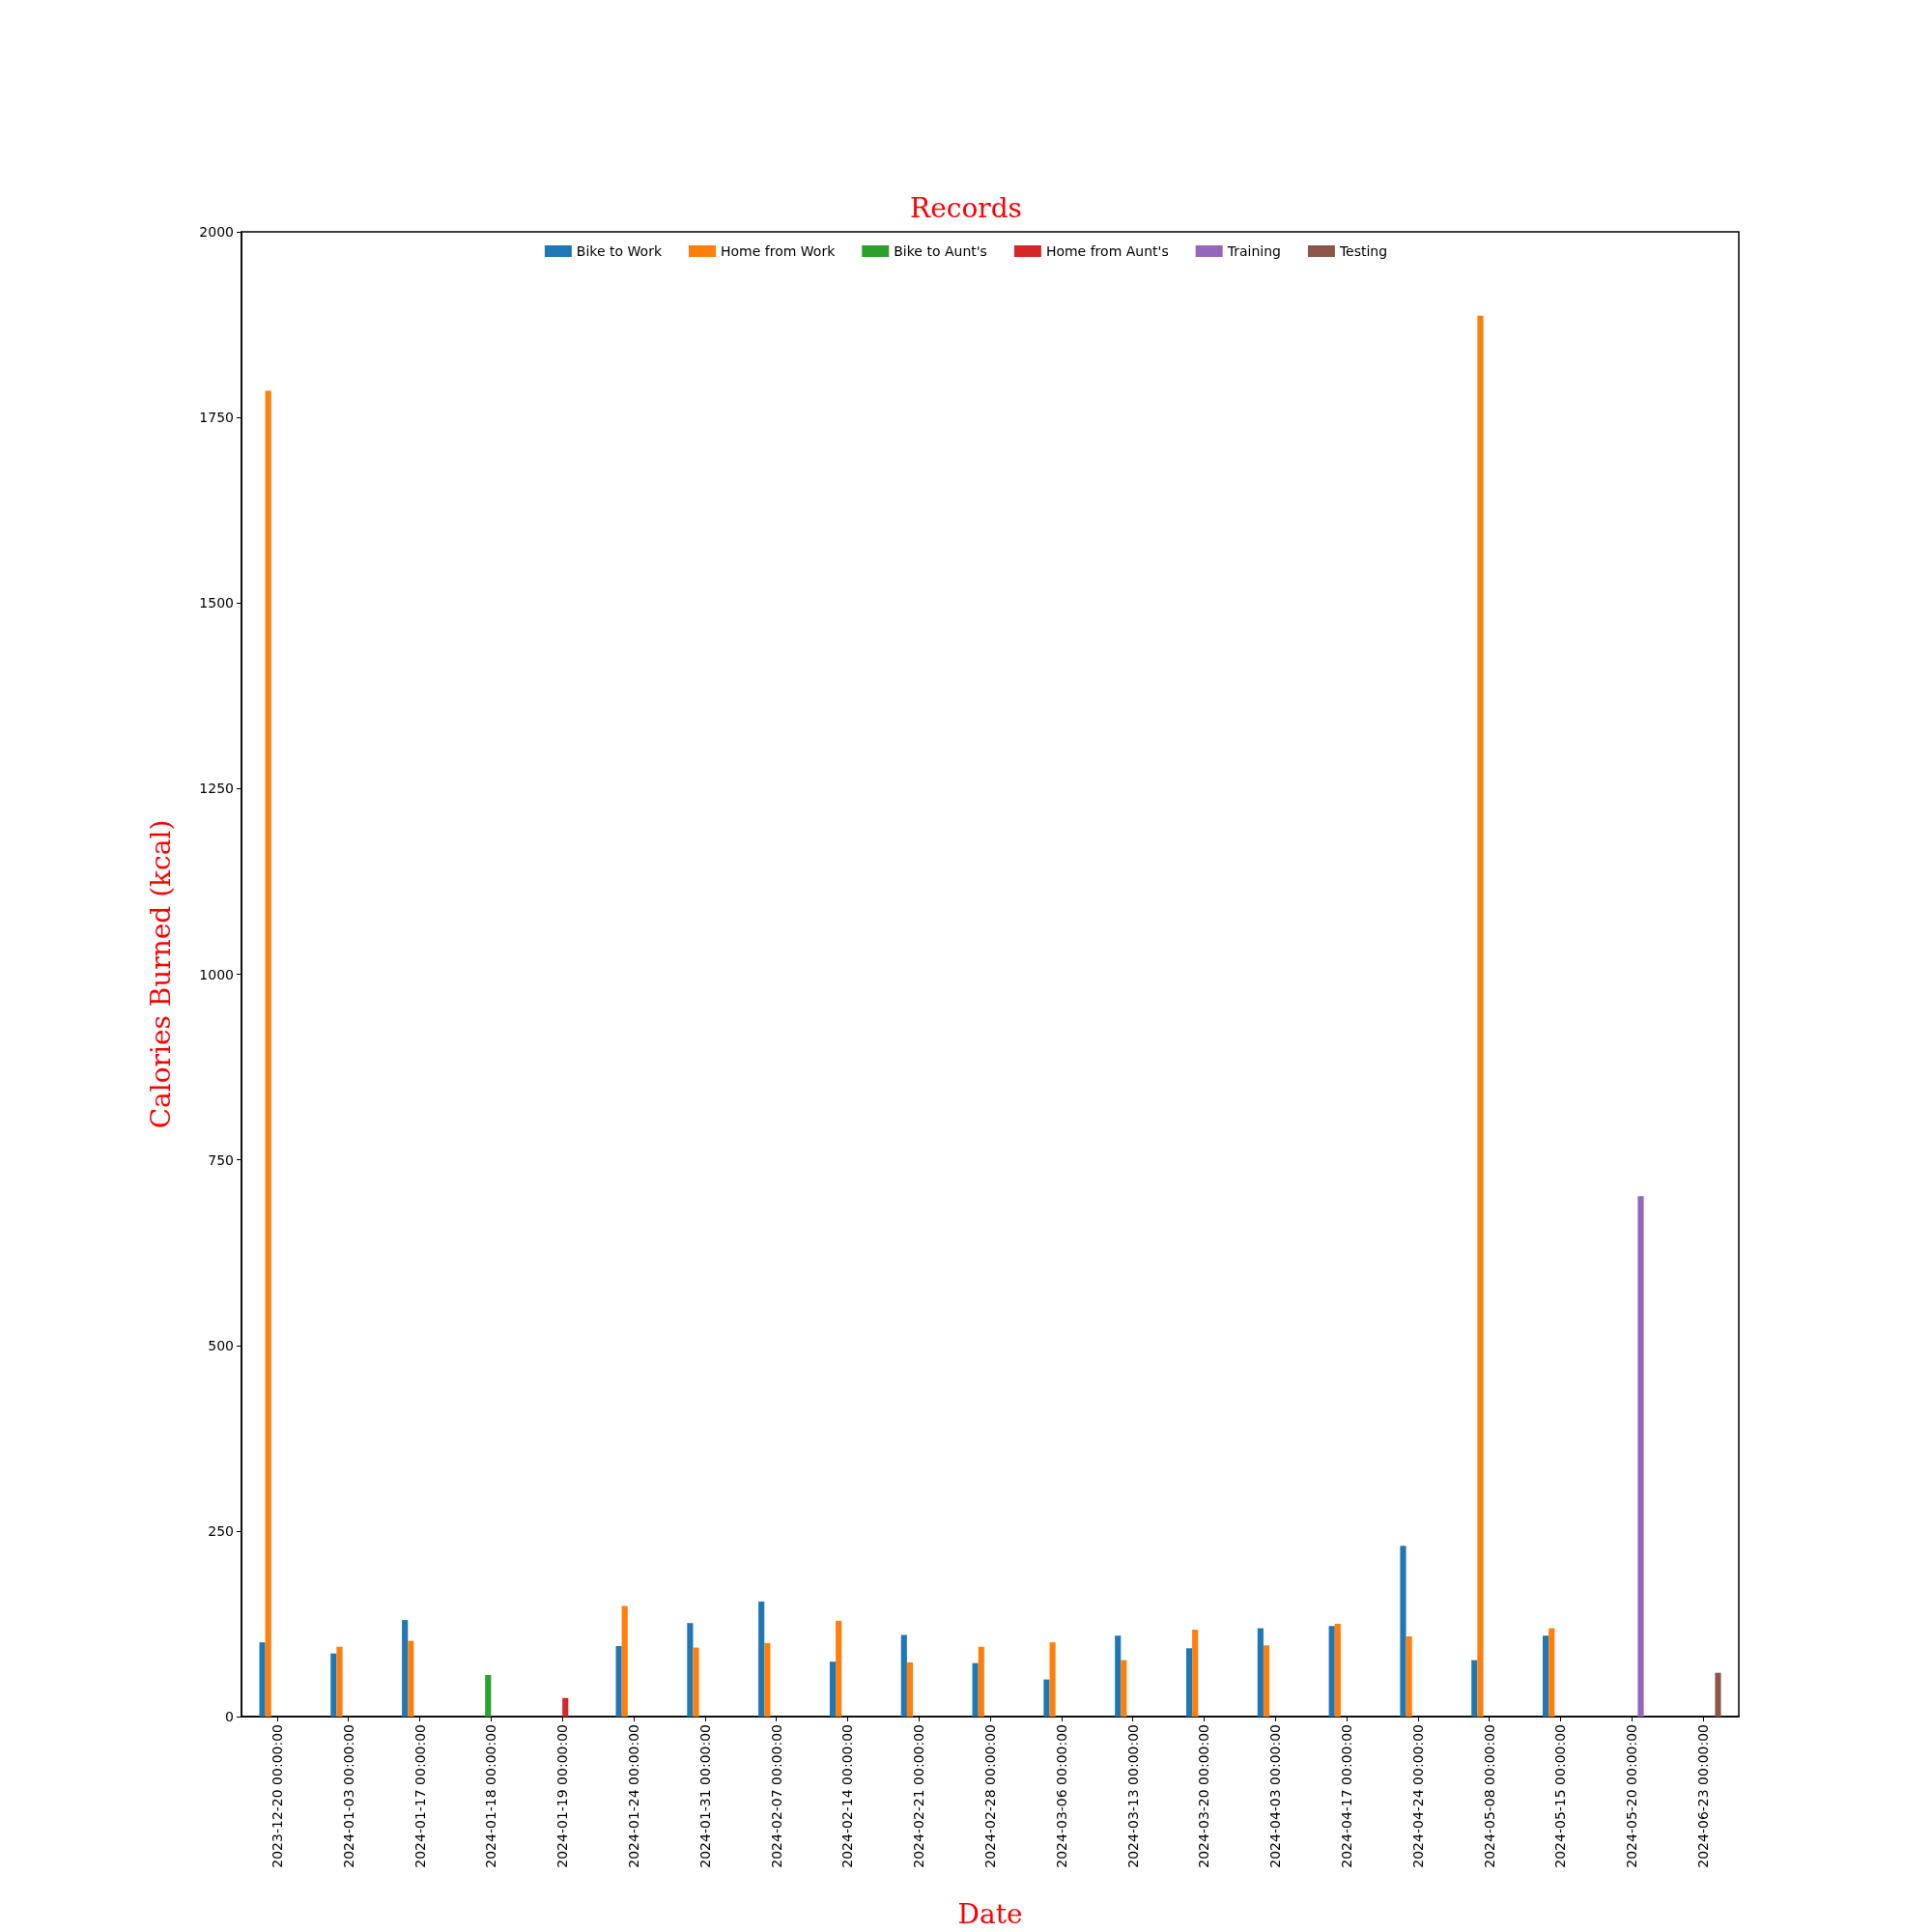 This screenshot has height=1932, width=1932. Describe the element at coordinates (1061, 1796) in the screenshot. I see `x-tick-label: 2024-03-06 00:00:00` at that location.